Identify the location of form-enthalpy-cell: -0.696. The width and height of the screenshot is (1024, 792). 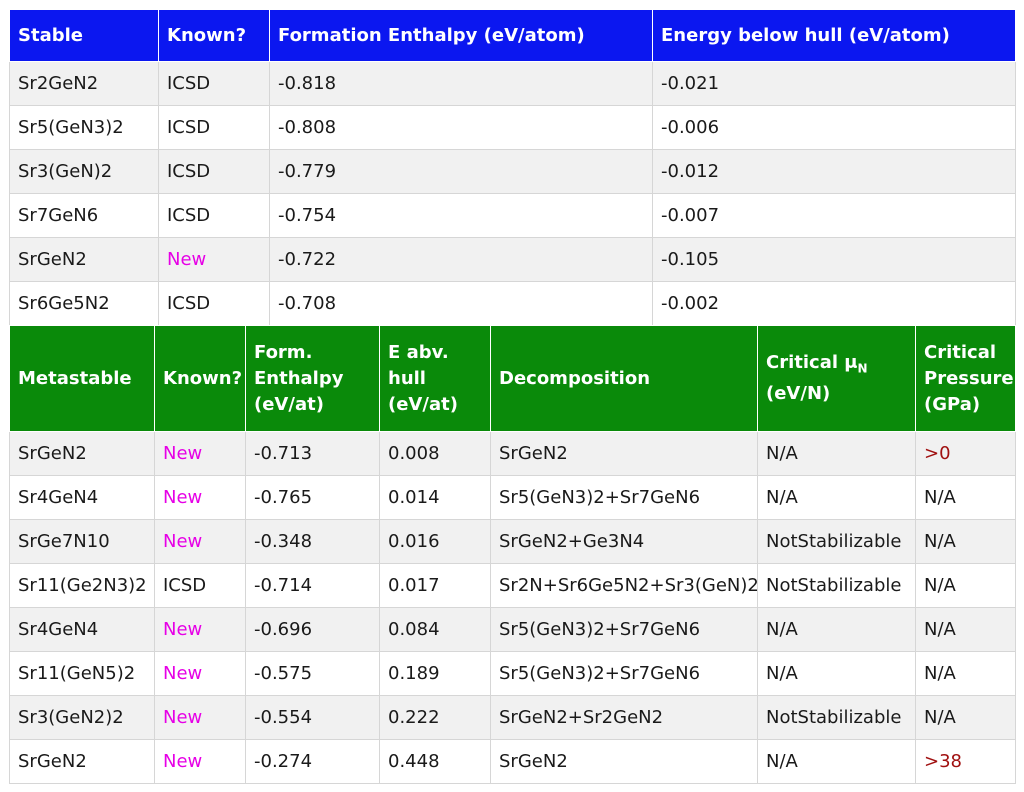
(312, 629).